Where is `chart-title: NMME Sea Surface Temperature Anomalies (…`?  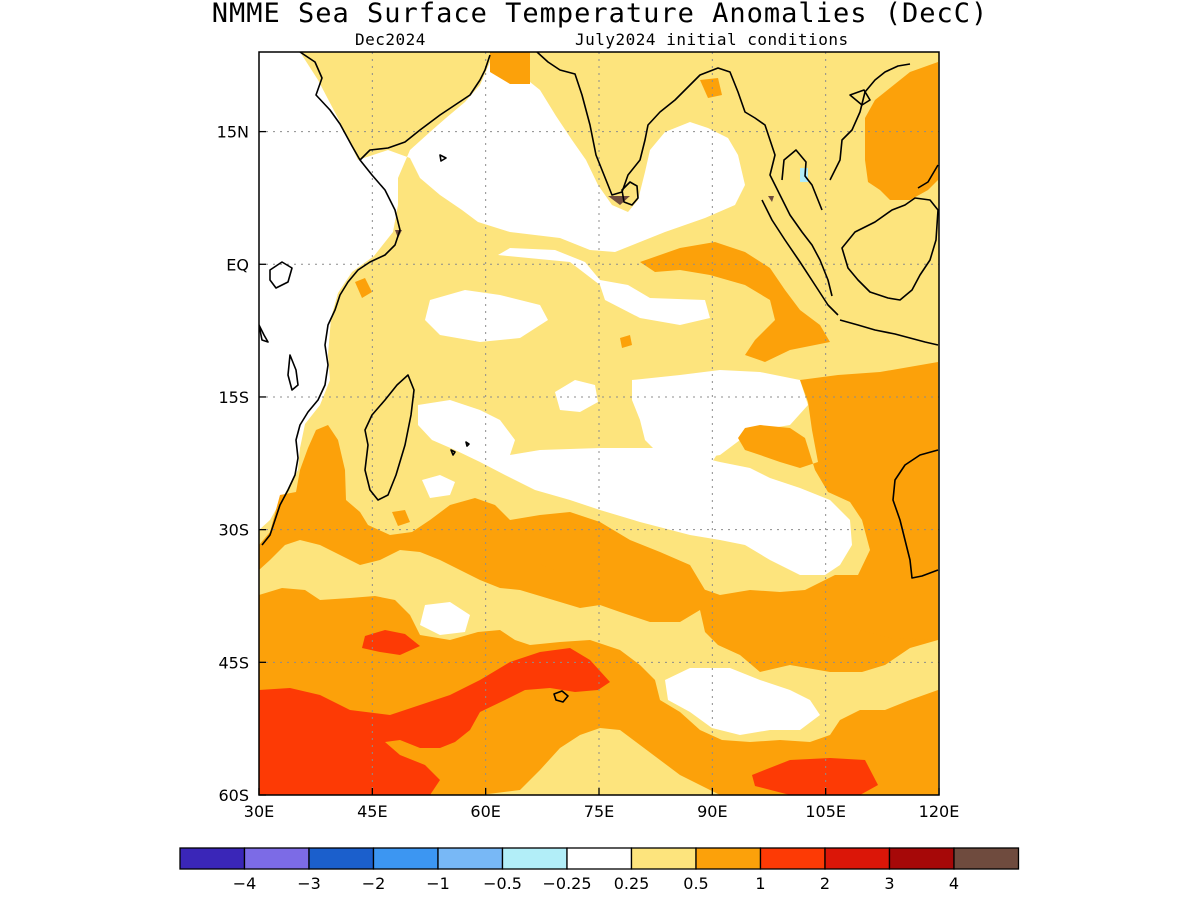
chart-title: NMME Sea Surface Temperature Anomalies (… is located at coordinates (600, 14).